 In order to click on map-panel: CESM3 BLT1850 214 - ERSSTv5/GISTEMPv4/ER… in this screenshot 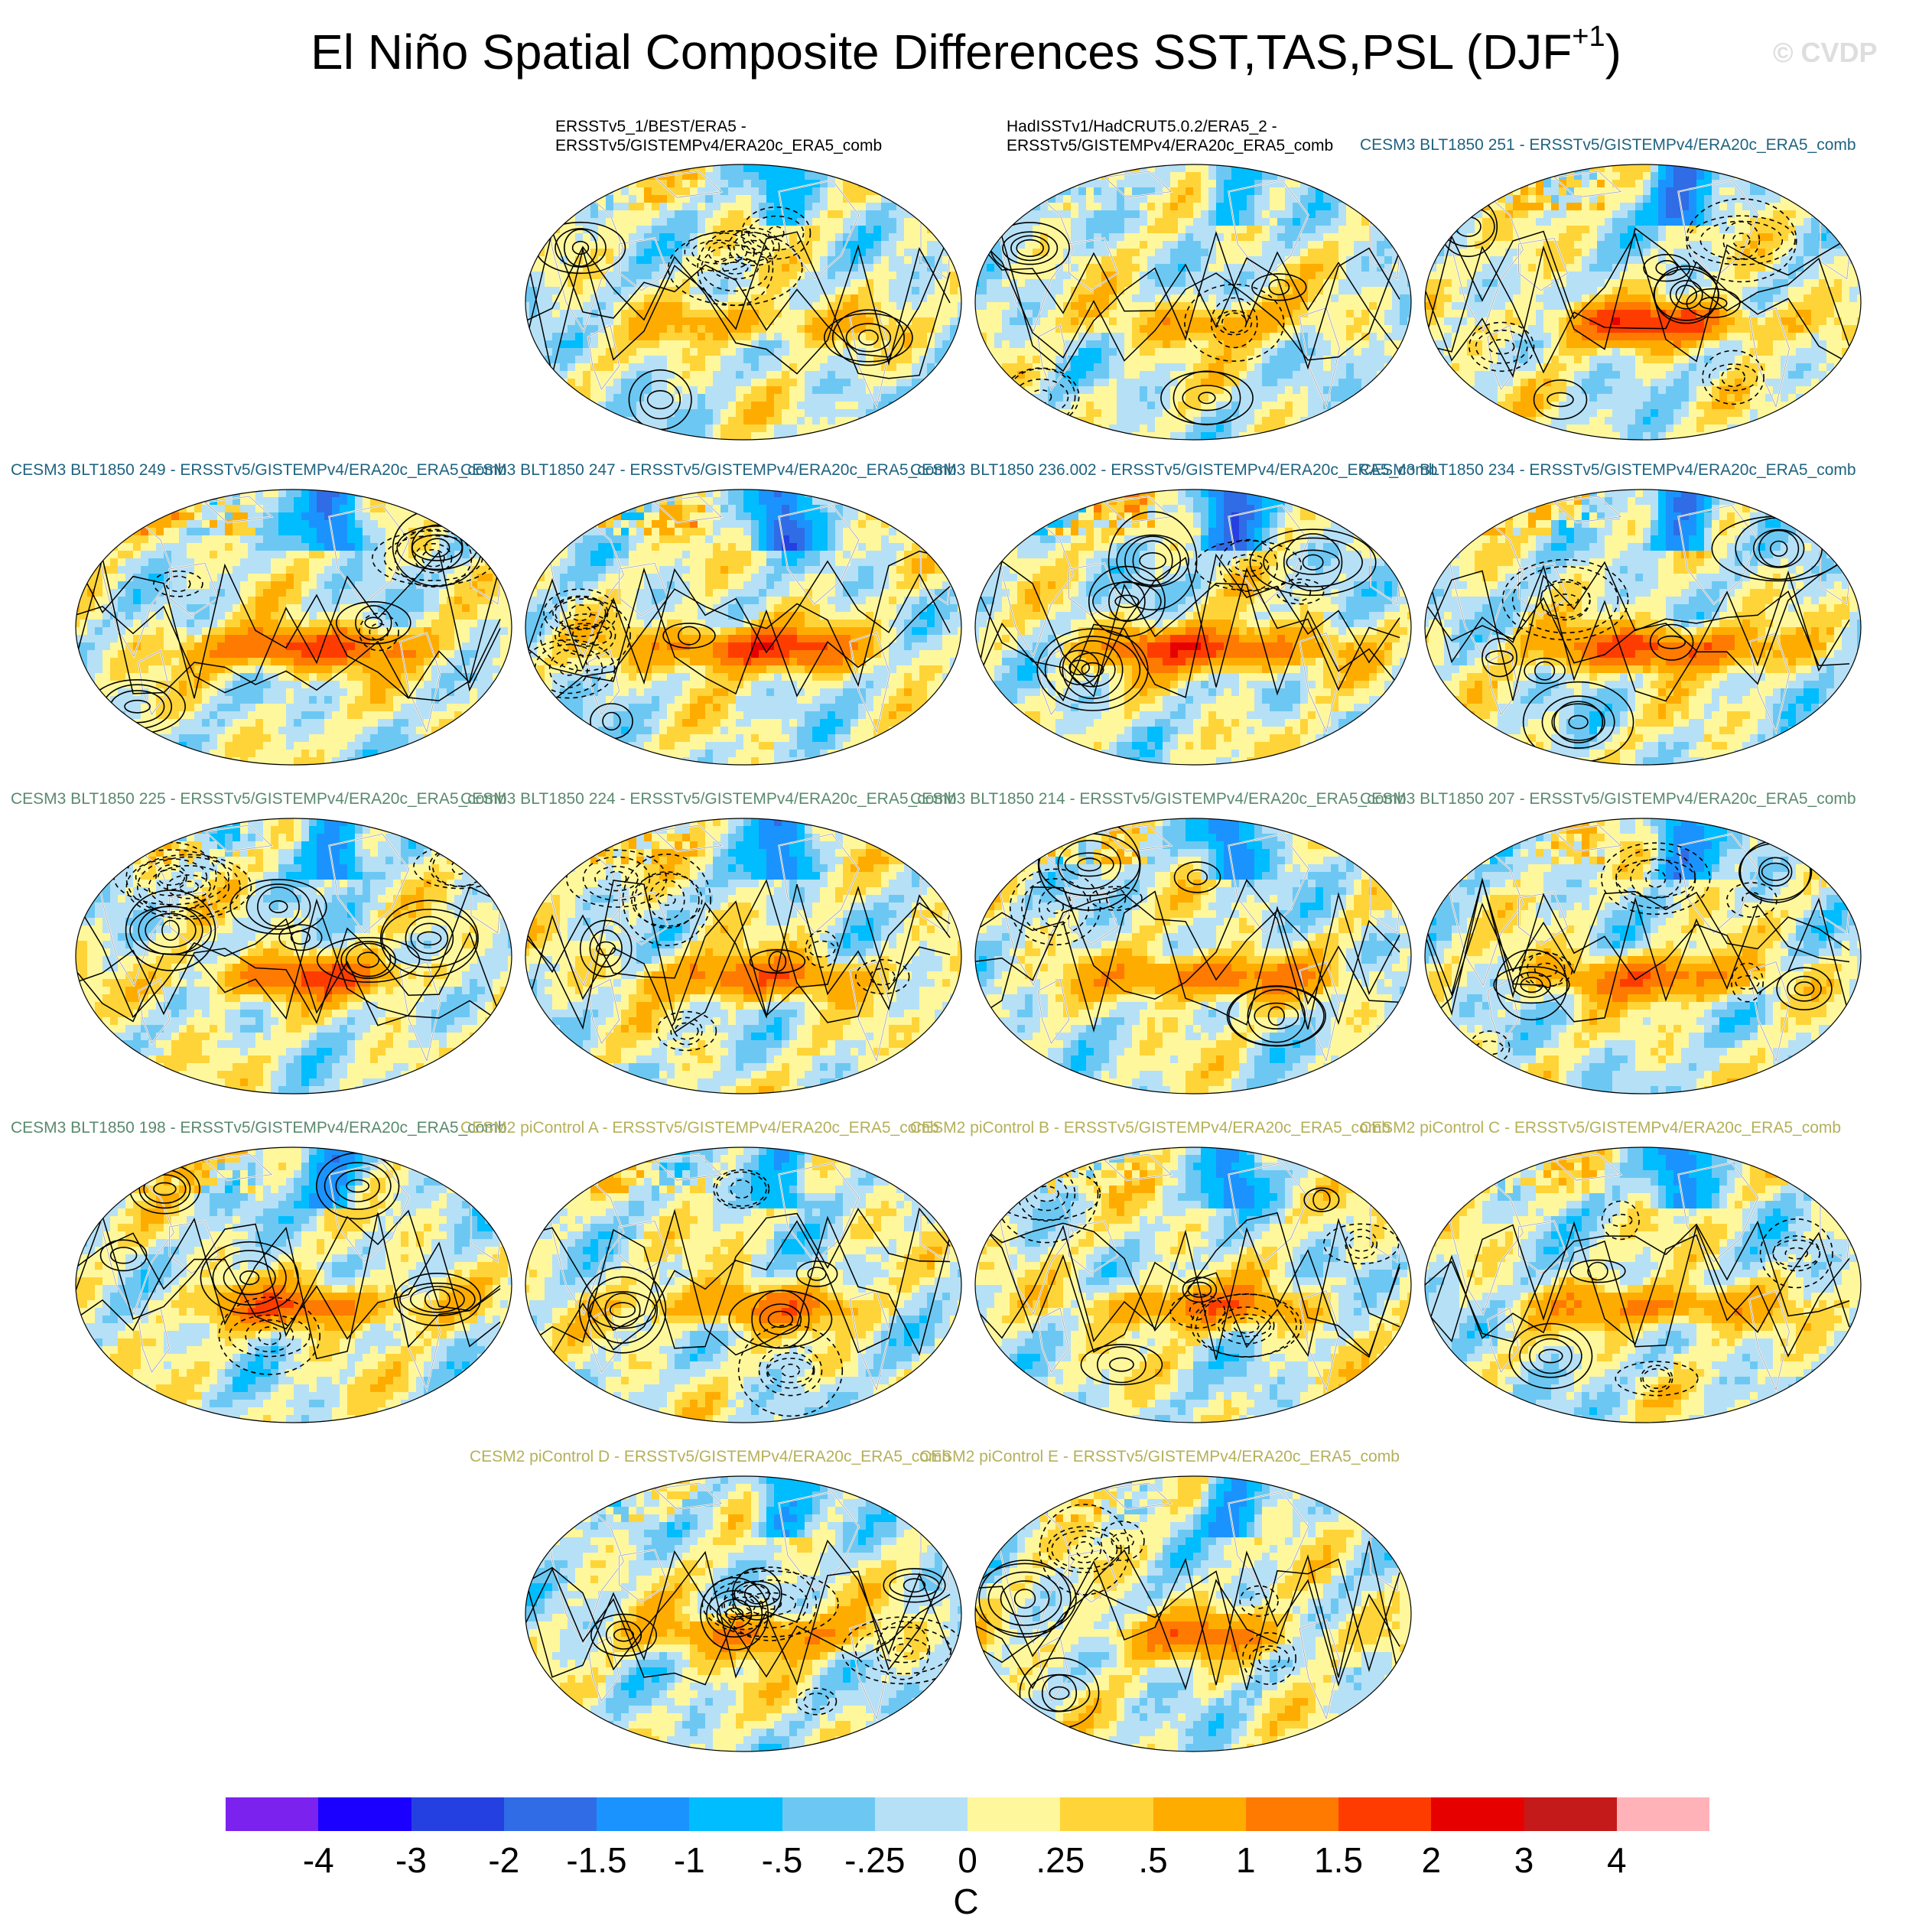, I will do `click(1162, 945)`.